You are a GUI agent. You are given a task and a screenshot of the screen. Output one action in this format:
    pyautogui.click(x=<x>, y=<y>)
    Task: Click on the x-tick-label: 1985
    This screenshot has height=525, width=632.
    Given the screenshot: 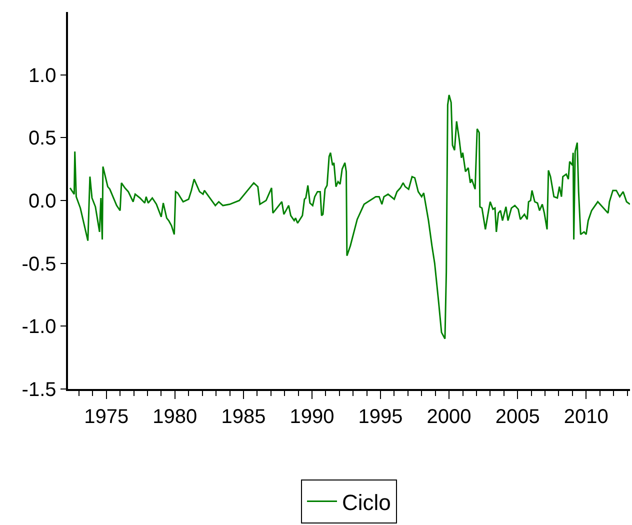 What is the action you would take?
    pyautogui.click(x=243, y=417)
    